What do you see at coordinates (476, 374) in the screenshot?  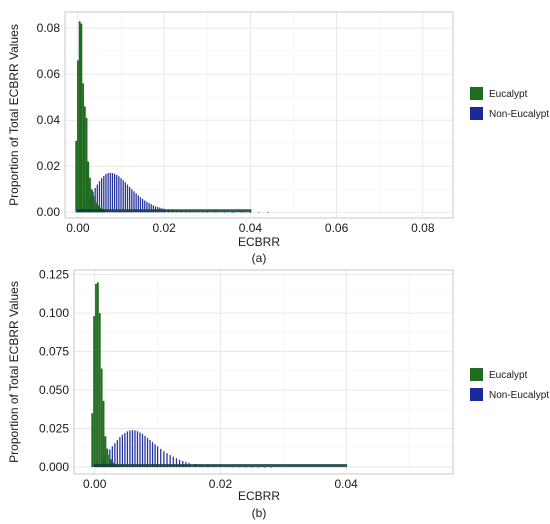 I see `panel-b-legend-swatch-eucalypt` at bounding box center [476, 374].